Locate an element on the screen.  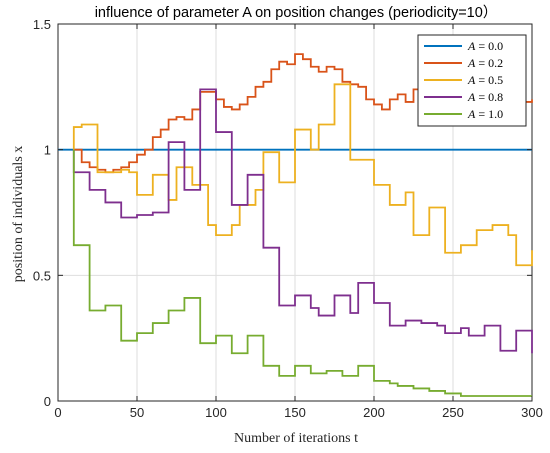
legend-entry-0: A = 0.0 is located at coordinates (485, 46).